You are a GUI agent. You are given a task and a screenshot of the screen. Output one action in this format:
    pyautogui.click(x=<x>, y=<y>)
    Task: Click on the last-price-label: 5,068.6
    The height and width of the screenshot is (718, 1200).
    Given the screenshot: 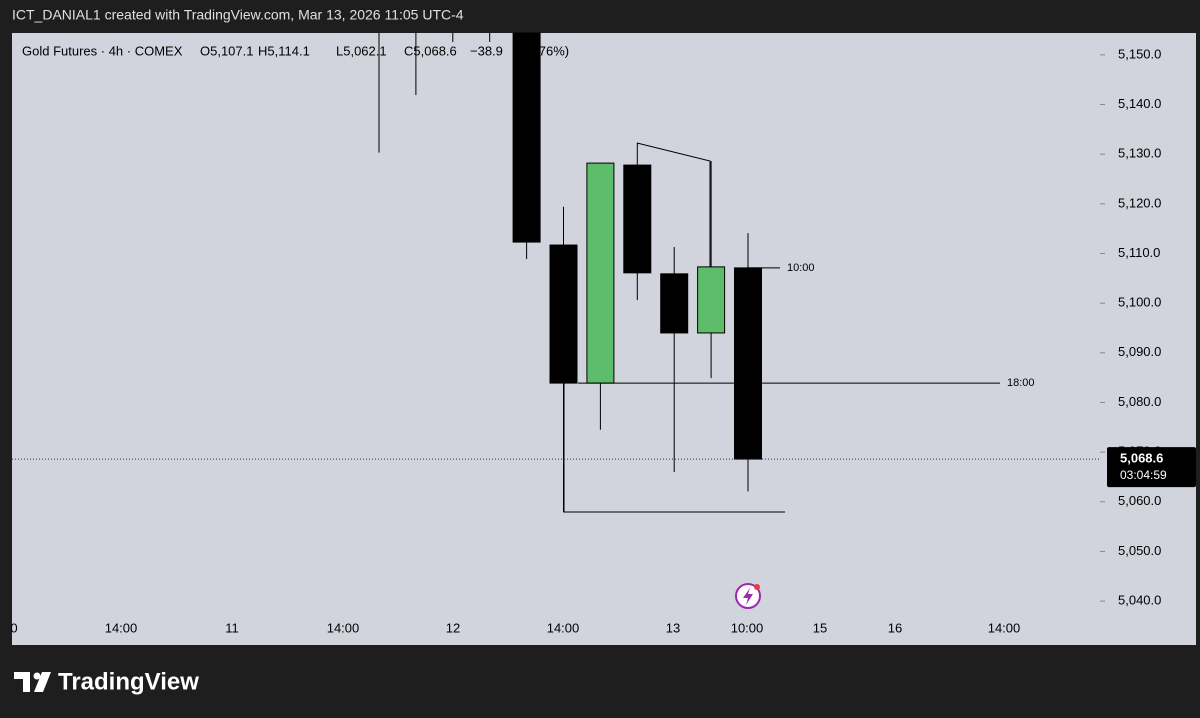 What is the action you would take?
    pyautogui.click(x=1141, y=458)
    